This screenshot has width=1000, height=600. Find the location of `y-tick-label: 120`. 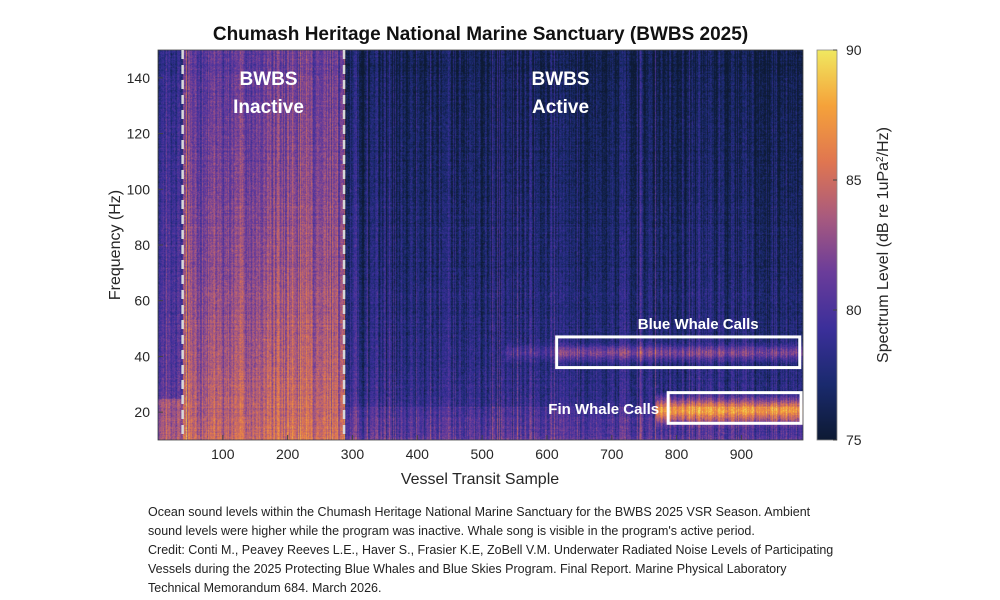

y-tick-label: 120 is located at coordinates (139, 134).